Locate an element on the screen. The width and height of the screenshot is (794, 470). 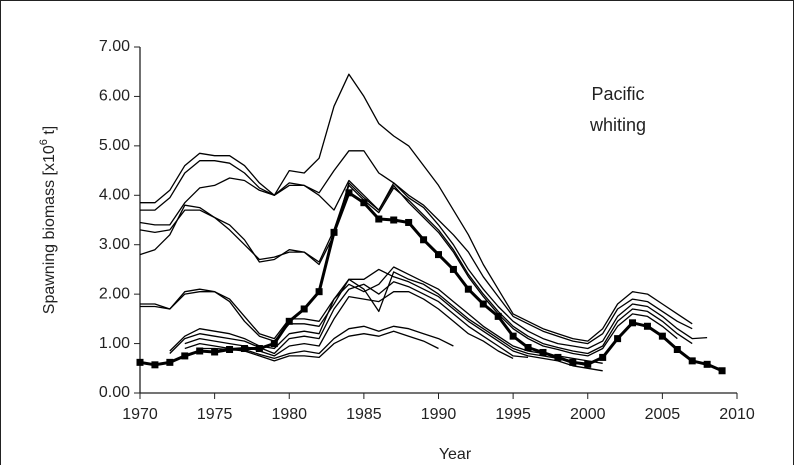
x-tick-label: 2000 is located at coordinates (588, 414).